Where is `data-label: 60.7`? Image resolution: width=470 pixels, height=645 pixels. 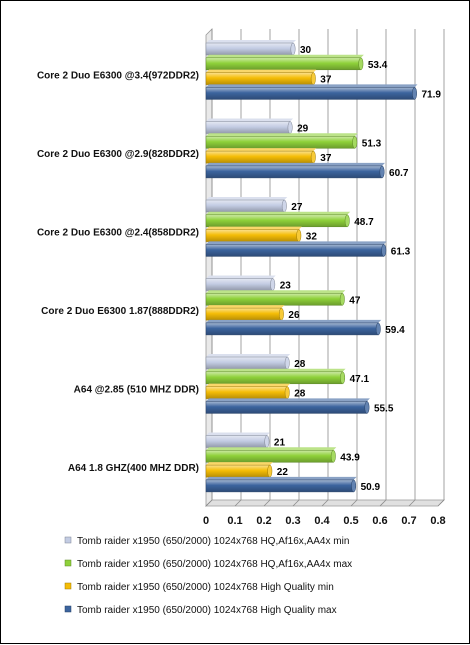 data-label: 60.7 is located at coordinates (399, 173).